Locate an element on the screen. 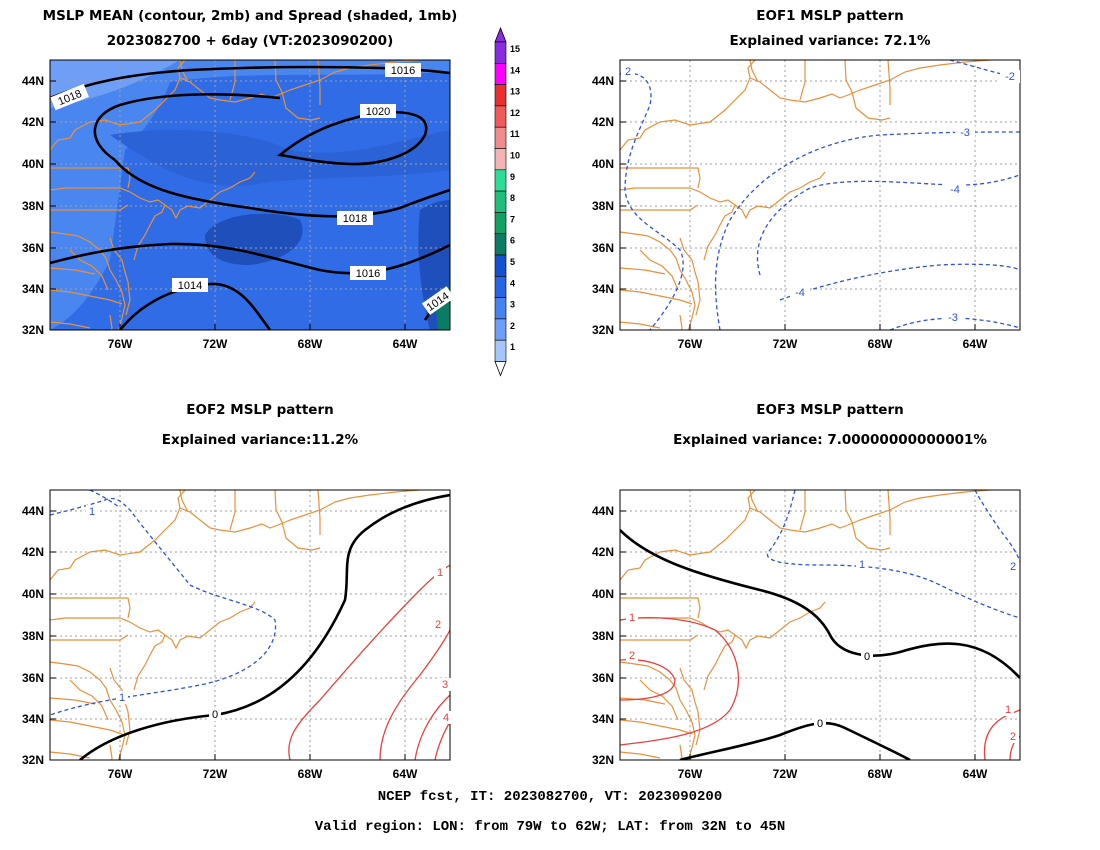 Image resolution: width=1100 pixels, height=850 pixels. panel4-frame is located at coordinates (820, 625).